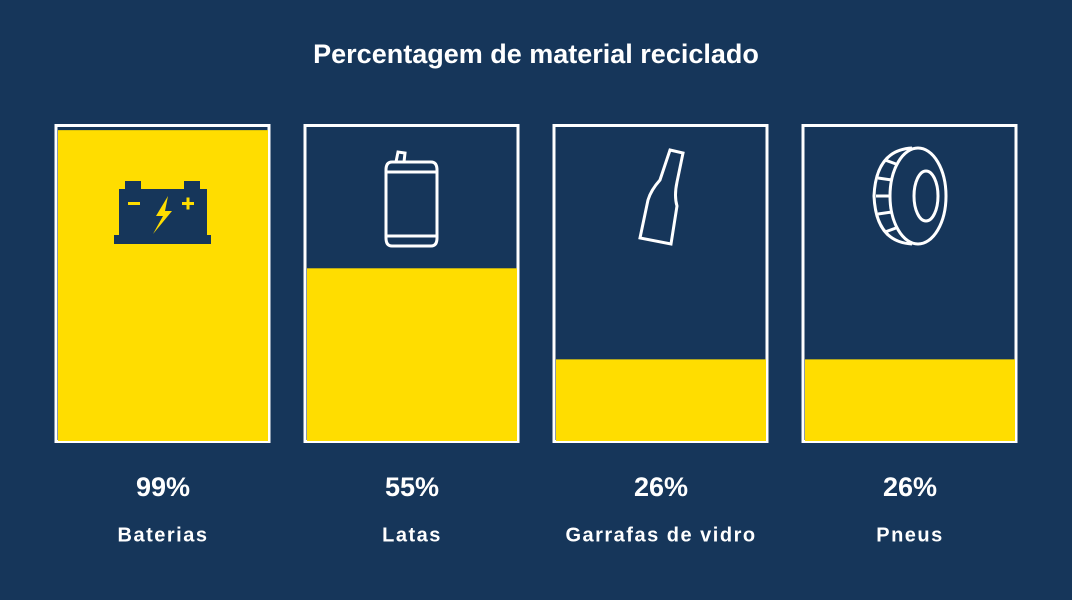 Image resolution: width=1072 pixels, height=600 pixels. Describe the element at coordinates (661, 197) in the screenshot. I see `bottle-icon` at that location.